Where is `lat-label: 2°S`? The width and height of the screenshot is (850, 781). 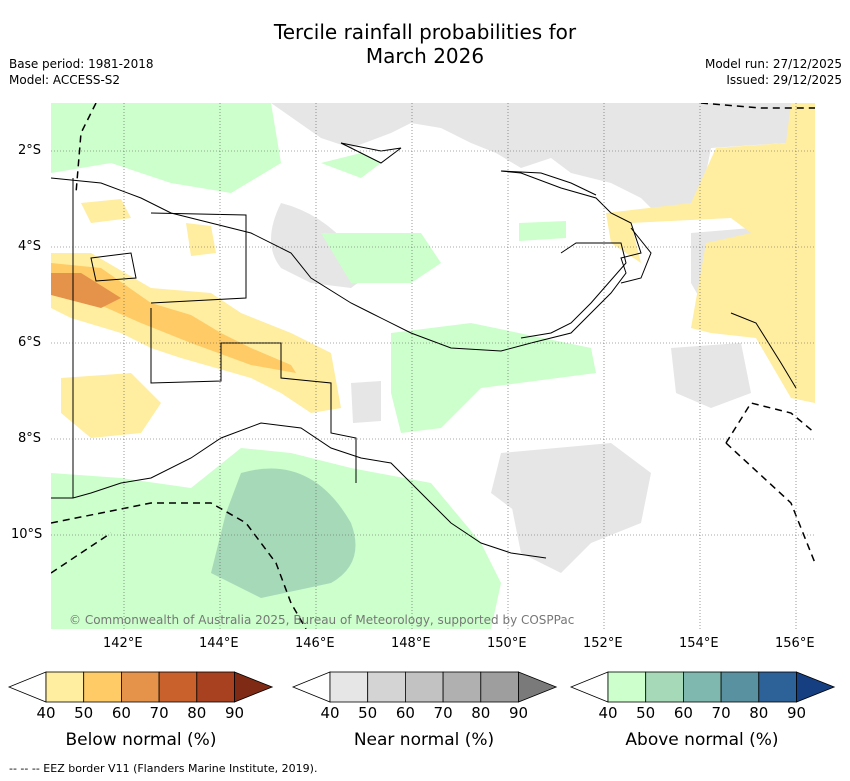
lat-label: 2°S is located at coordinates (30, 150).